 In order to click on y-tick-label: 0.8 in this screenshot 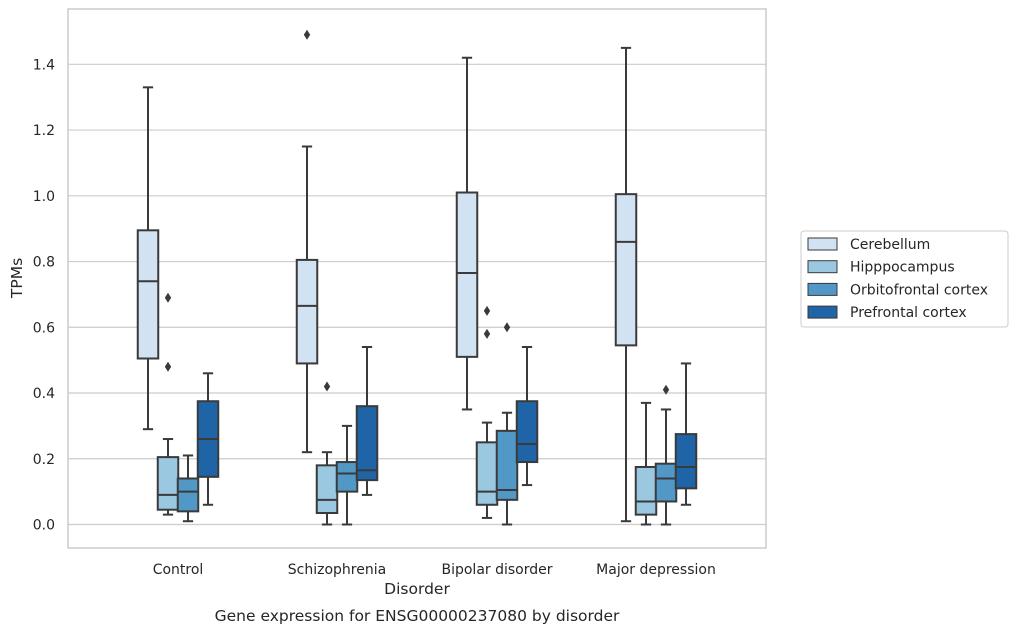, I will do `click(44, 263)`.